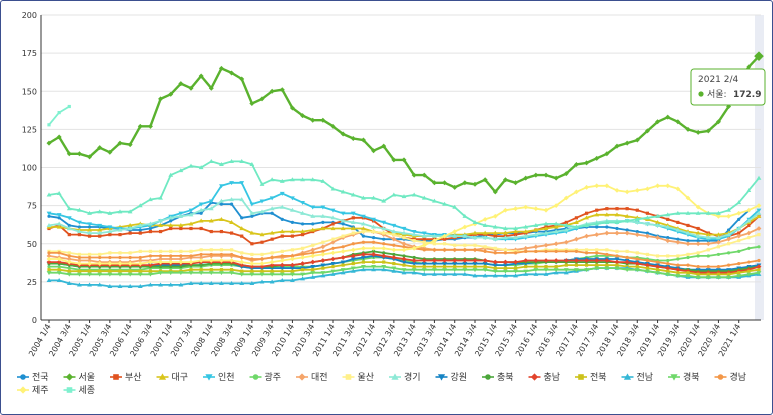  Describe the element at coordinates (405, 377) in the screenshot. I see `legend-item: 경기` at that location.